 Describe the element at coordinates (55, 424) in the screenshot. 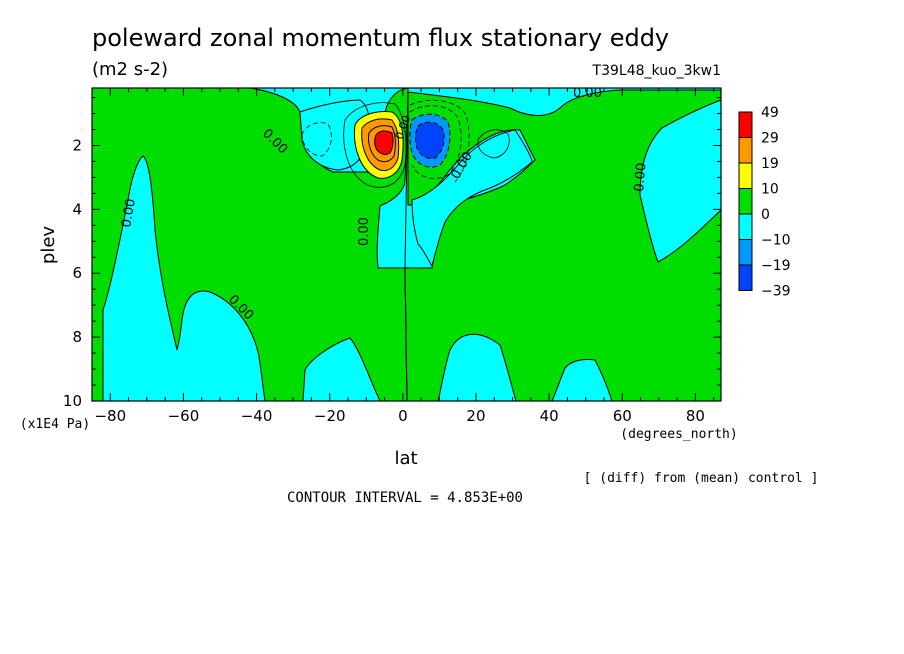

I see `y-axis-units: (x1E4 Pa)` at that location.